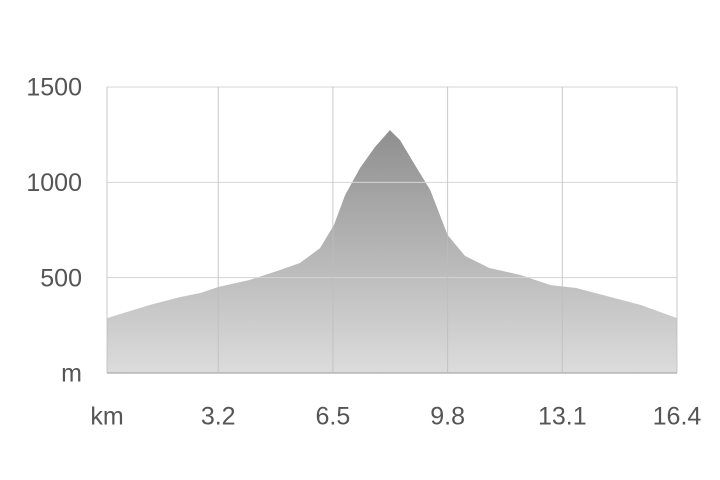 This screenshot has height=480, width=720. Describe the element at coordinates (54, 183) in the screenshot. I see `y-tick-label: 1000` at that location.